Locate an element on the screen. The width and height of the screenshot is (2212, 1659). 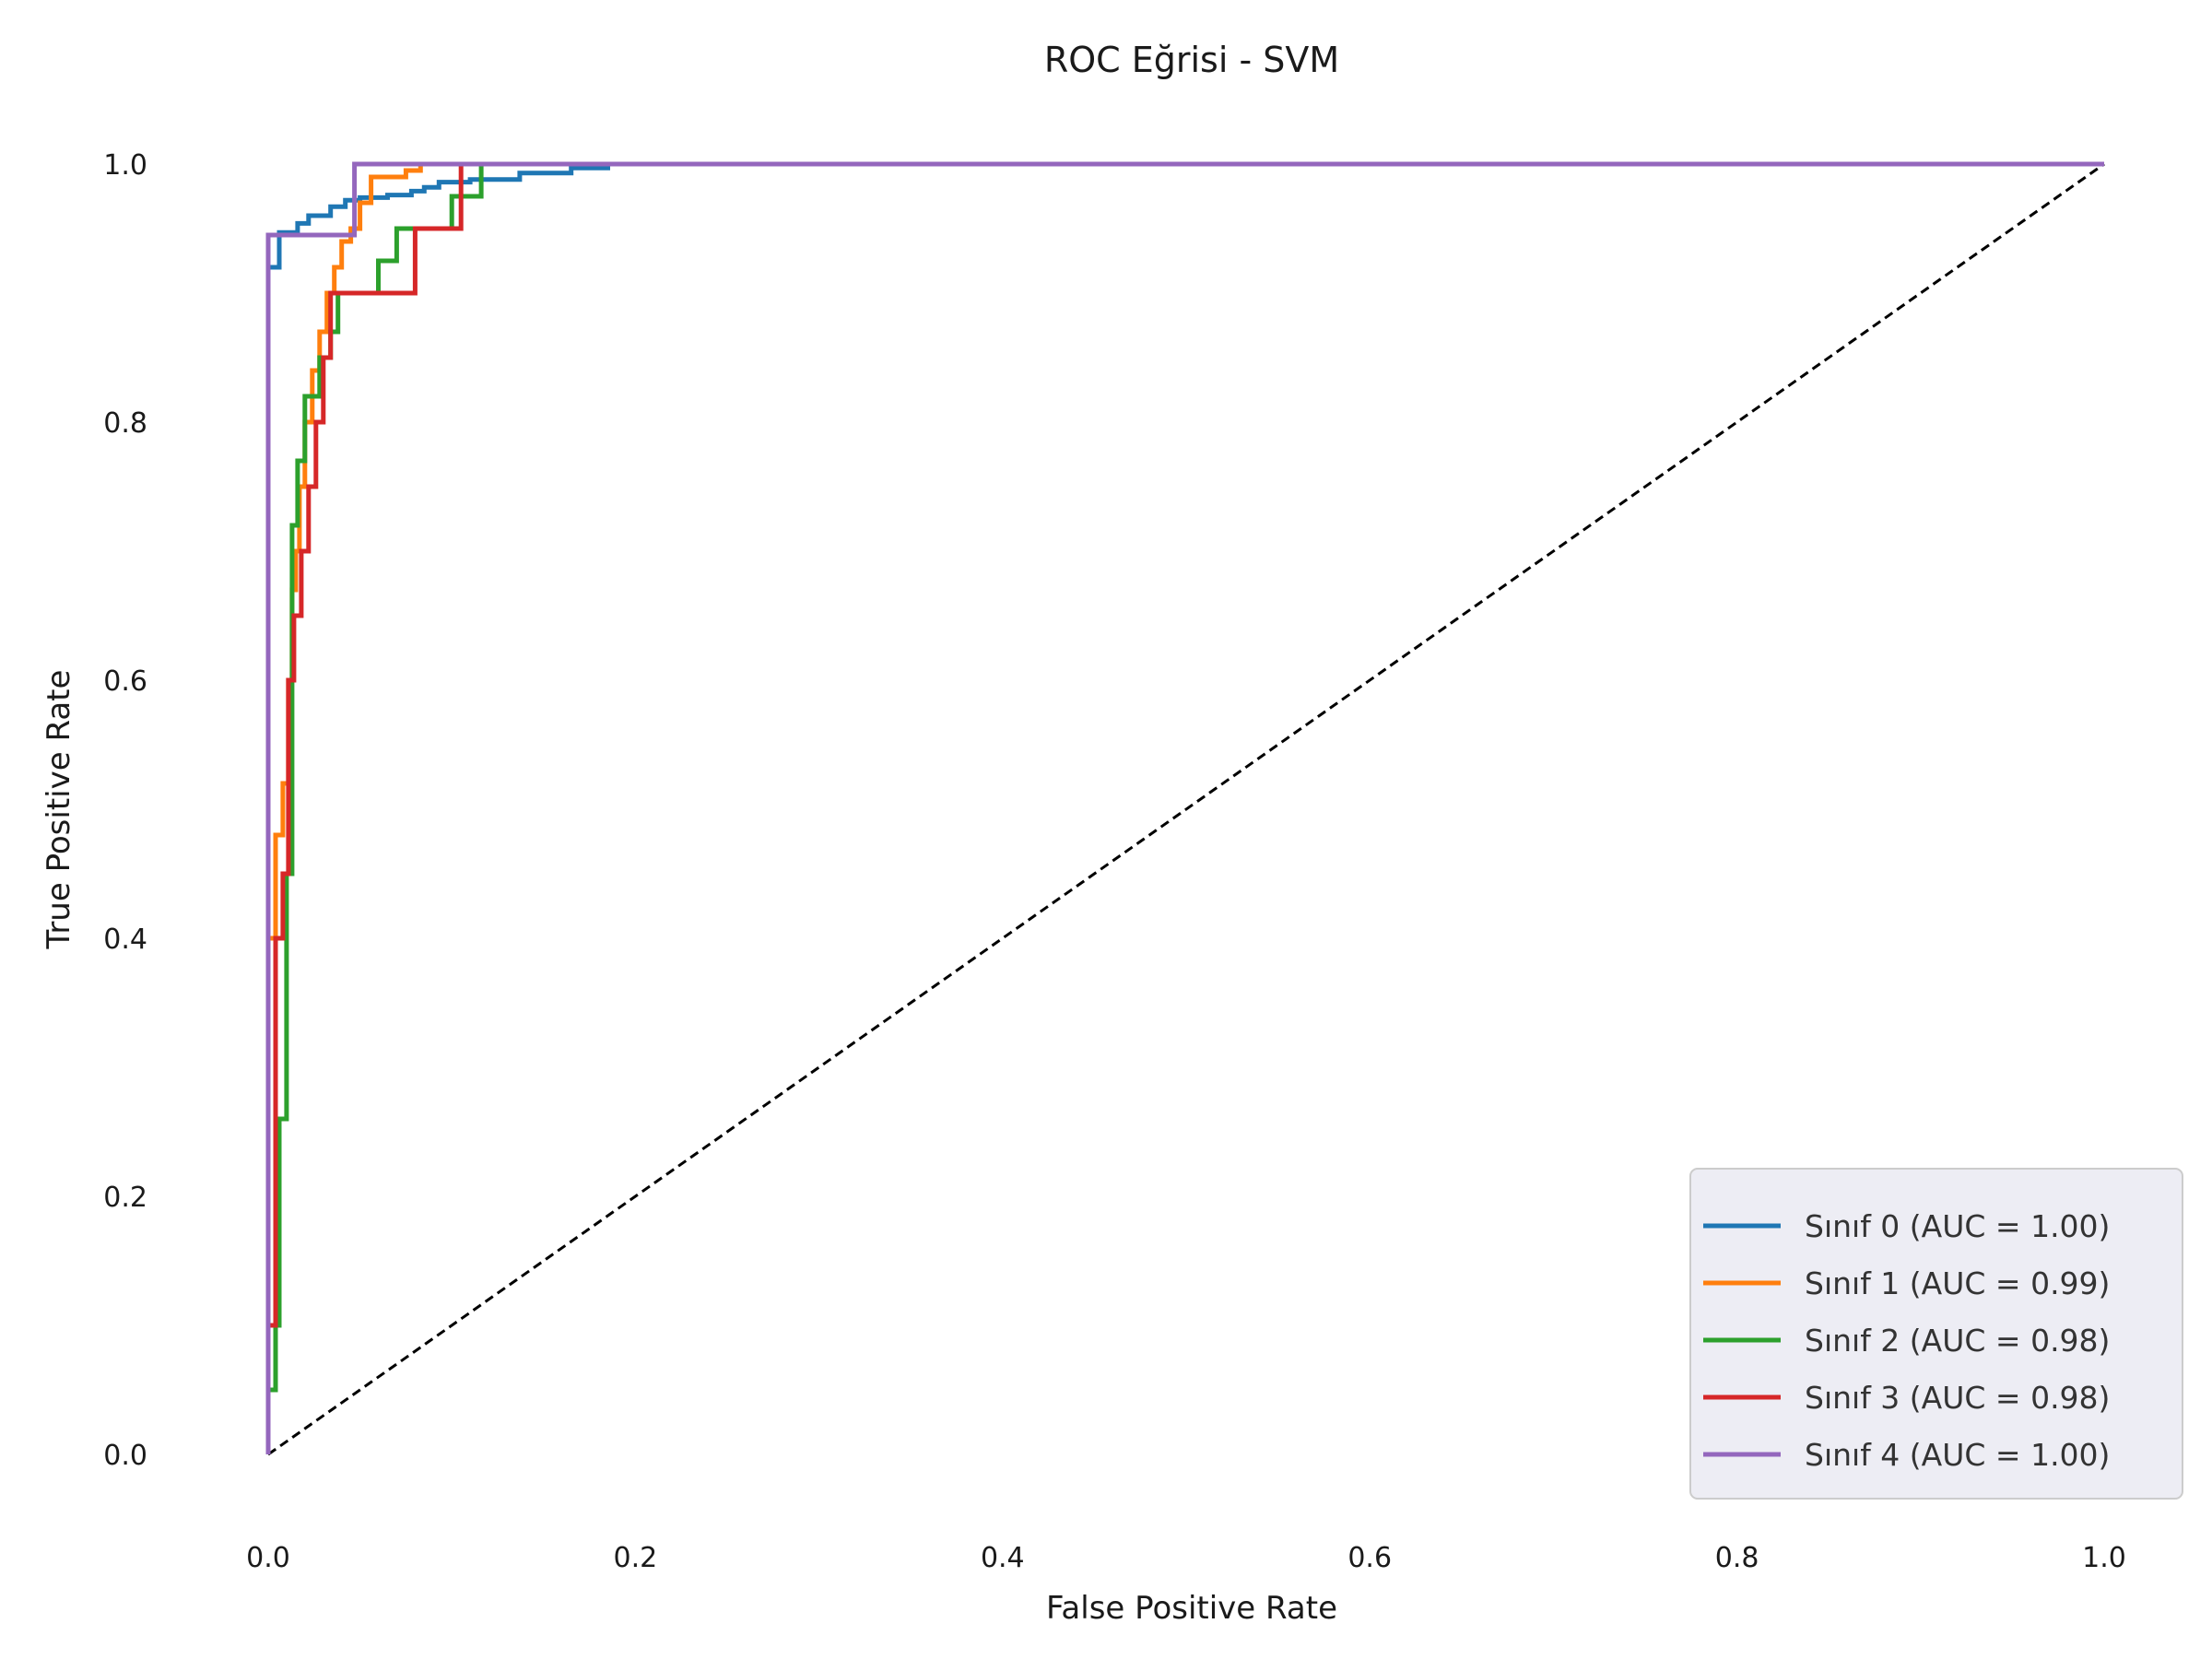
y-tick-label: 0.6 is located at coordinates (125, 681).